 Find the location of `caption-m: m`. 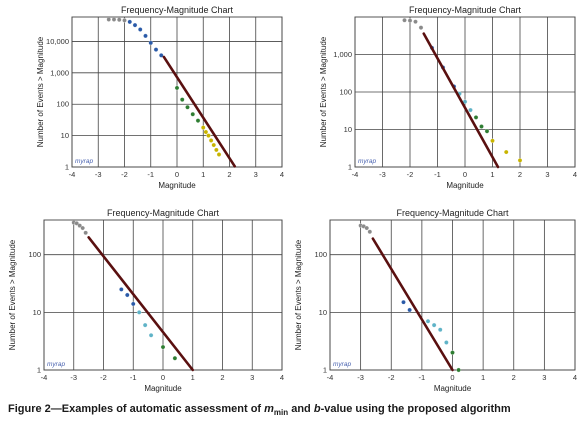

caption-m: m is located at coordinates (269, 409).